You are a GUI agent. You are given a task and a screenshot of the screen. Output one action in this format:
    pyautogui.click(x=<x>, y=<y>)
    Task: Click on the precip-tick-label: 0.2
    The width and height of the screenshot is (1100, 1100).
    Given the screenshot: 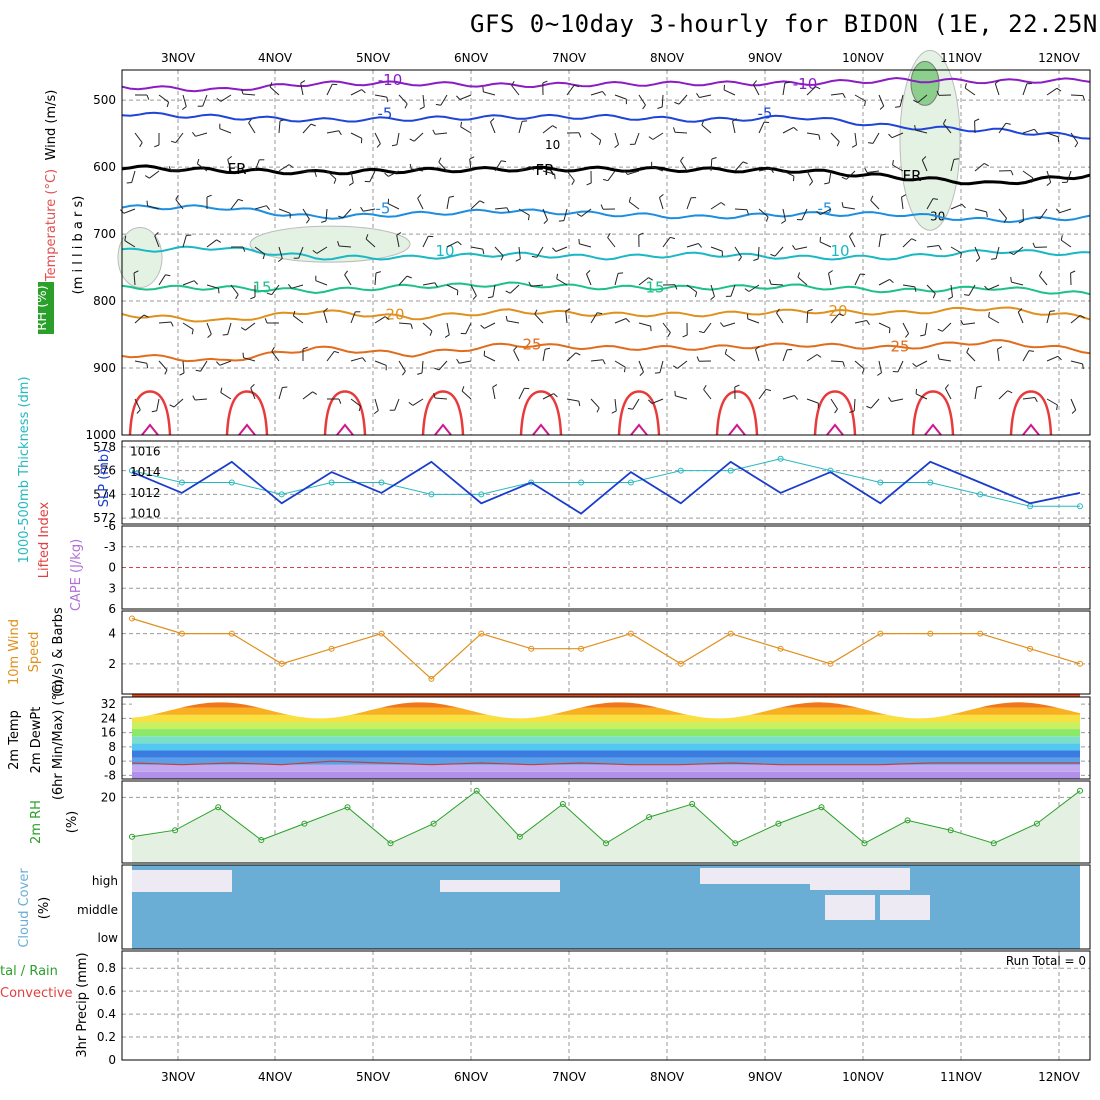 What is the action you would take?
    pyautogui.click(x=106, y=1037)
    